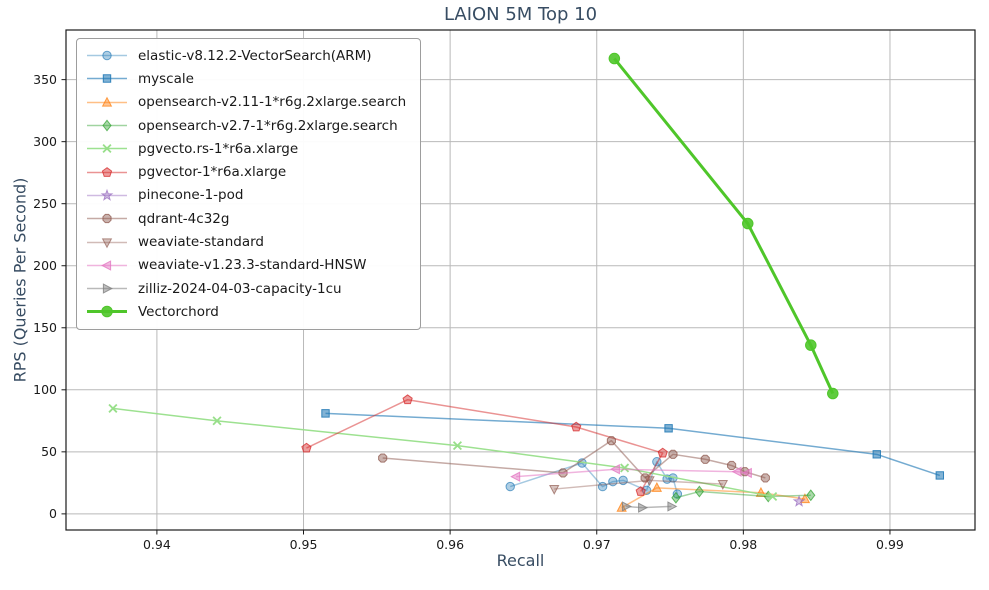 The height and width of the screenshot is (590, 989). Describe the element at coordinates (191, 195) in the screenshot. I see `legend-label: pinecone-1-pod` at that location.